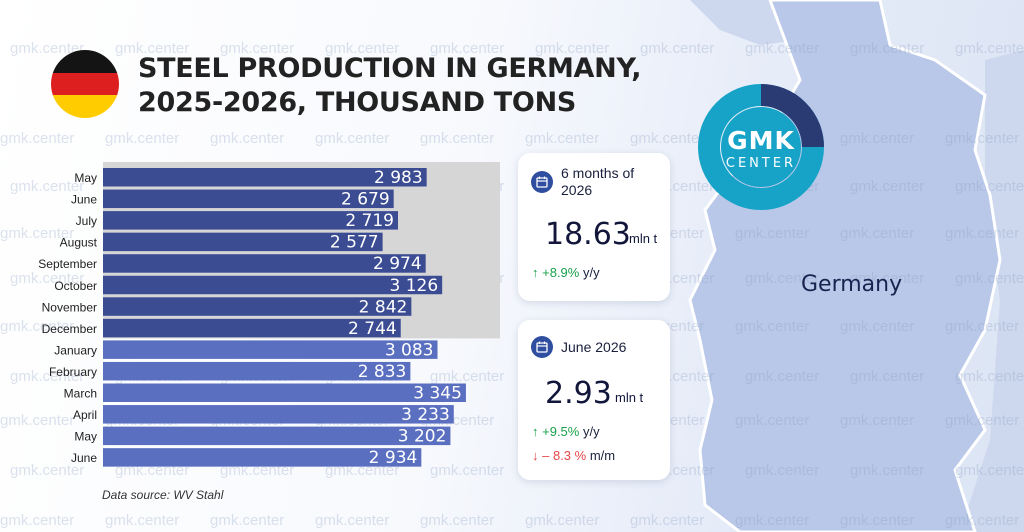 The height and width of the screenshot is (532, 1024). I want to click on arrow-down-icon: ↓, so click(535, 455).